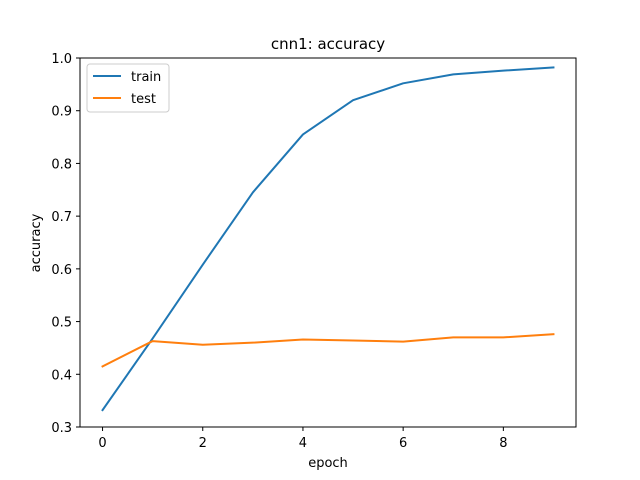 Image resolution: width=640 pixels, height=480 pixels. I want to click on y-tick-label: 0.5, so click(61, 323).